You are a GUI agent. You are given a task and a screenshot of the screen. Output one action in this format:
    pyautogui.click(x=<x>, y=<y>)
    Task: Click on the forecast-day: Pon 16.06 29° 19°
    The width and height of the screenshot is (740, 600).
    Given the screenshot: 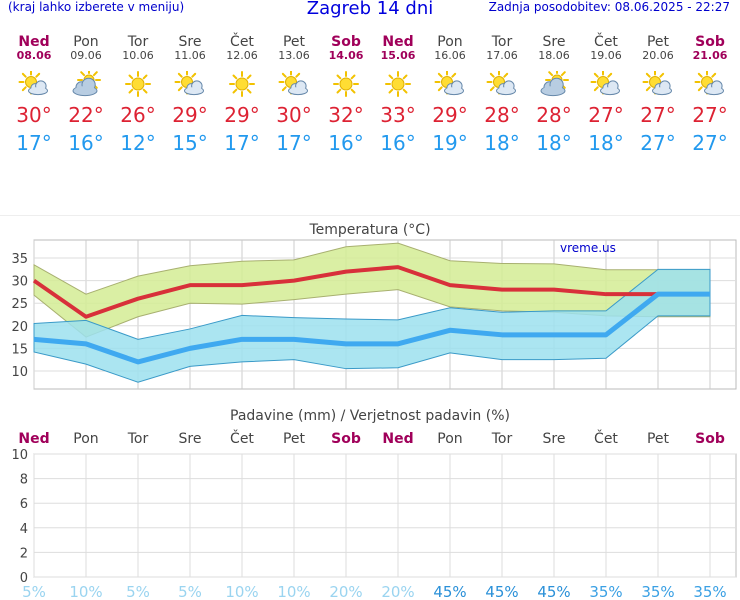 What is the action you would take?
    pyautogui.click(x=450, y=94)
    